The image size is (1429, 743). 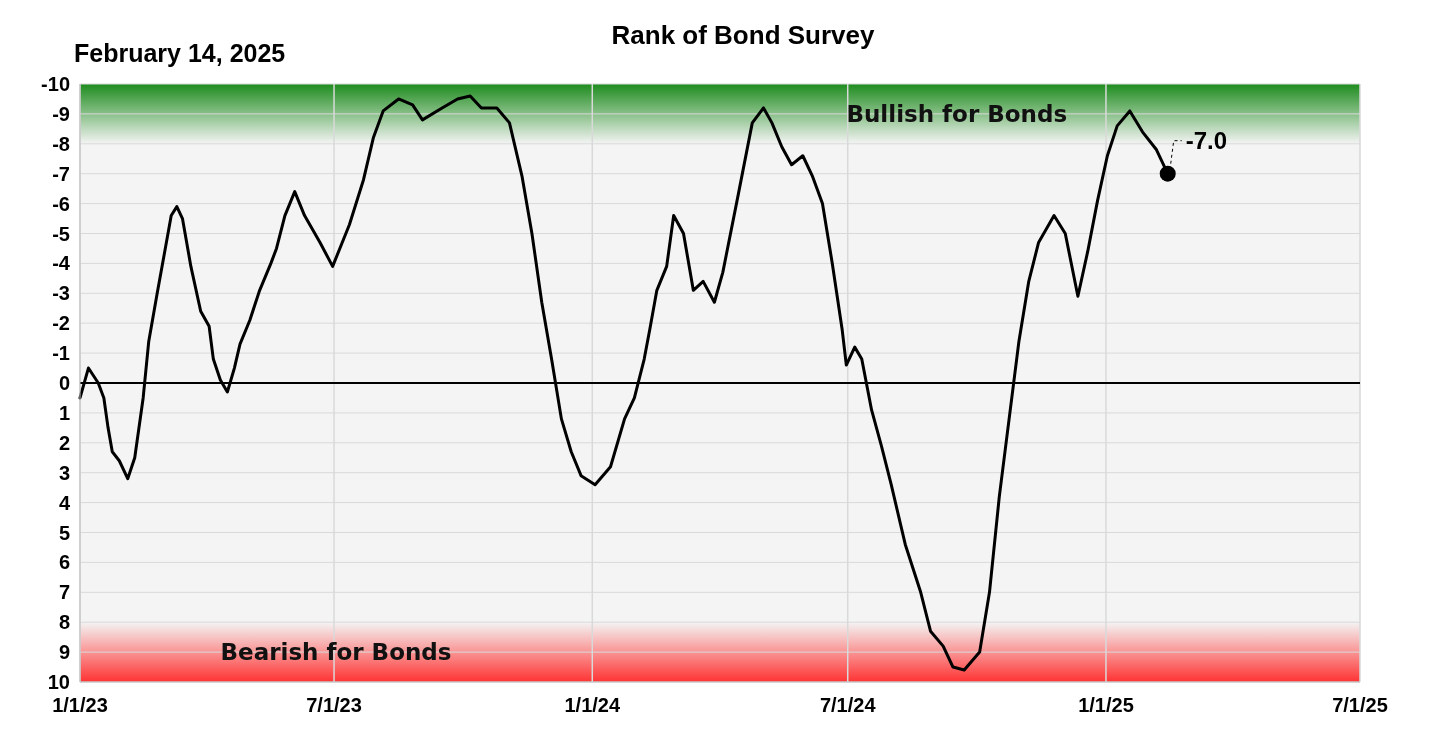 What do you see at coordinates (1106, 705) in the screenshot?
I see `x-tick-label: 1/1/25` at bounding box center [1106, 705].